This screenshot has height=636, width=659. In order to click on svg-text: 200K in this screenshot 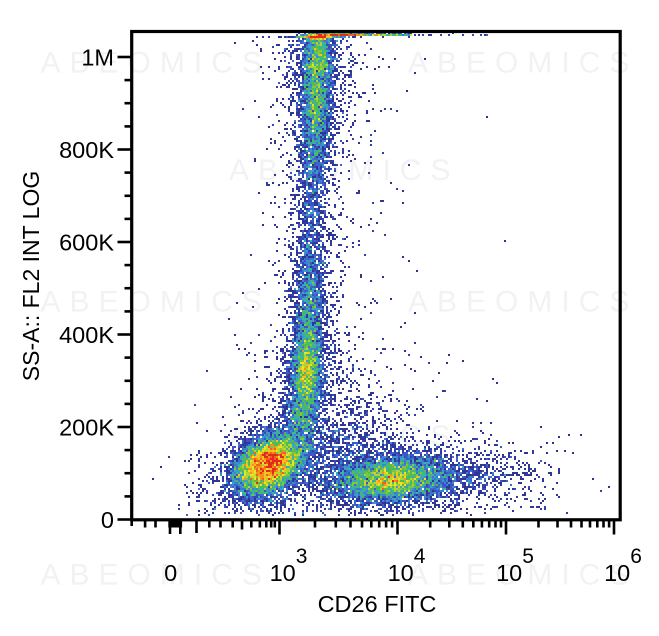, I will do `click(86, 427)`.